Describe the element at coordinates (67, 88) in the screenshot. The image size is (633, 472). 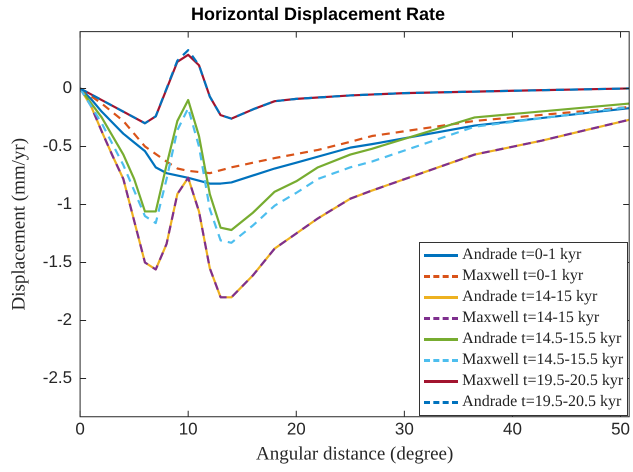
I see `y-tick-label: 0` at that location.